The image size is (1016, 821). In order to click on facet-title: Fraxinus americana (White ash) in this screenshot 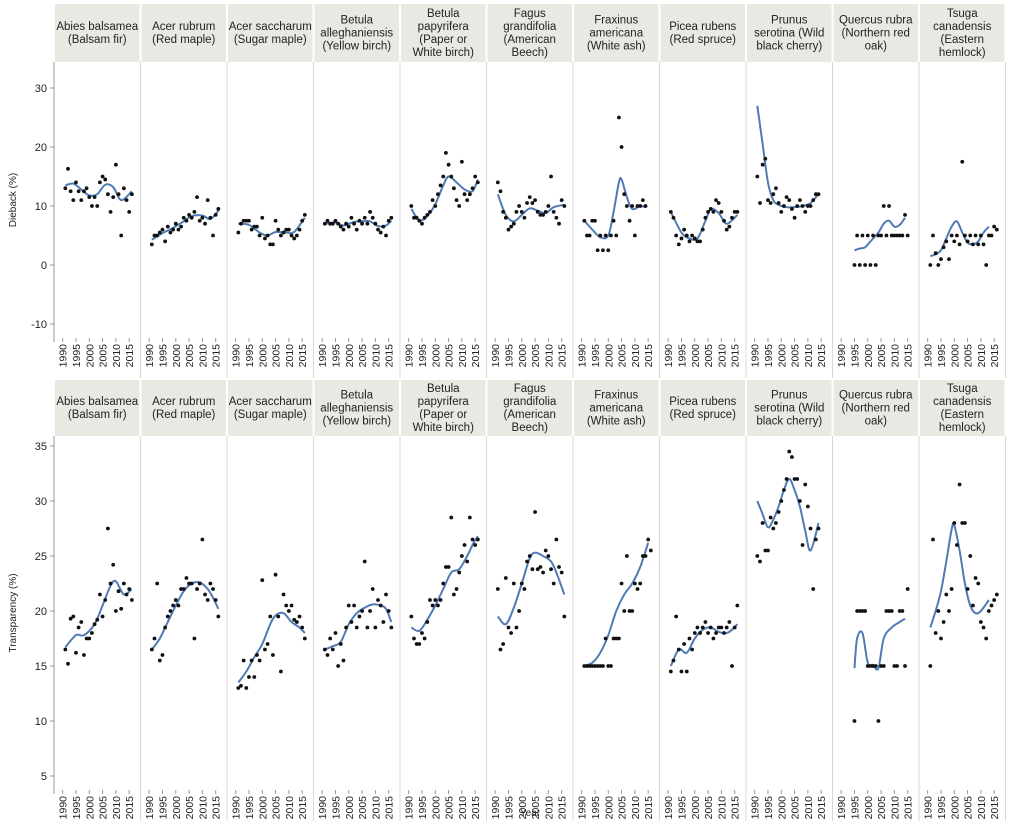, I will do `click(616, 409)`.